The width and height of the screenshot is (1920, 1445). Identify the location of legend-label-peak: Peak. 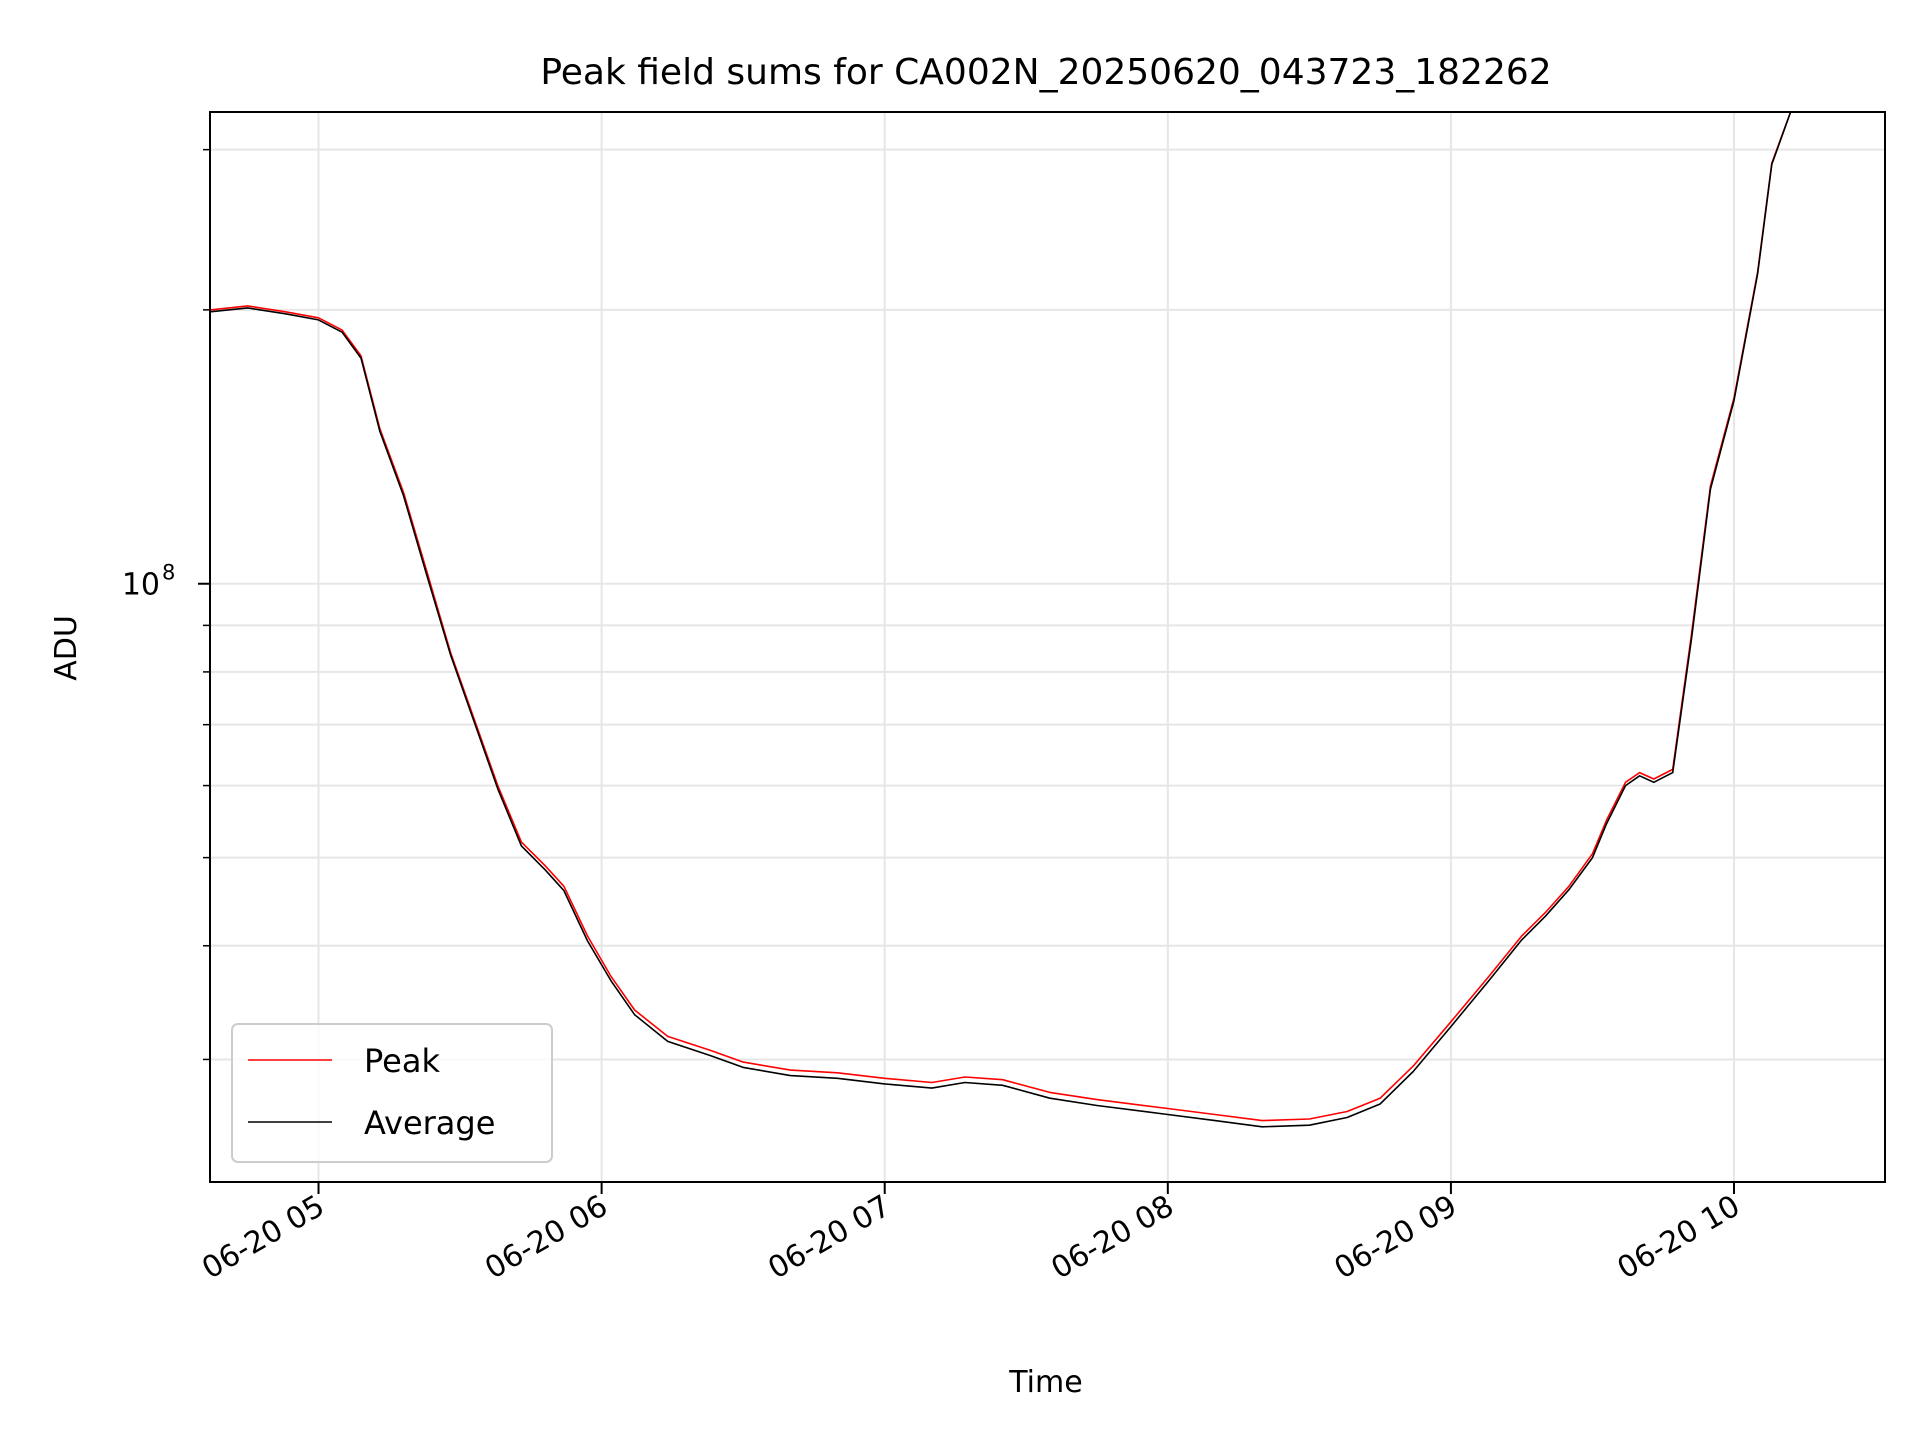
(402, 1061).